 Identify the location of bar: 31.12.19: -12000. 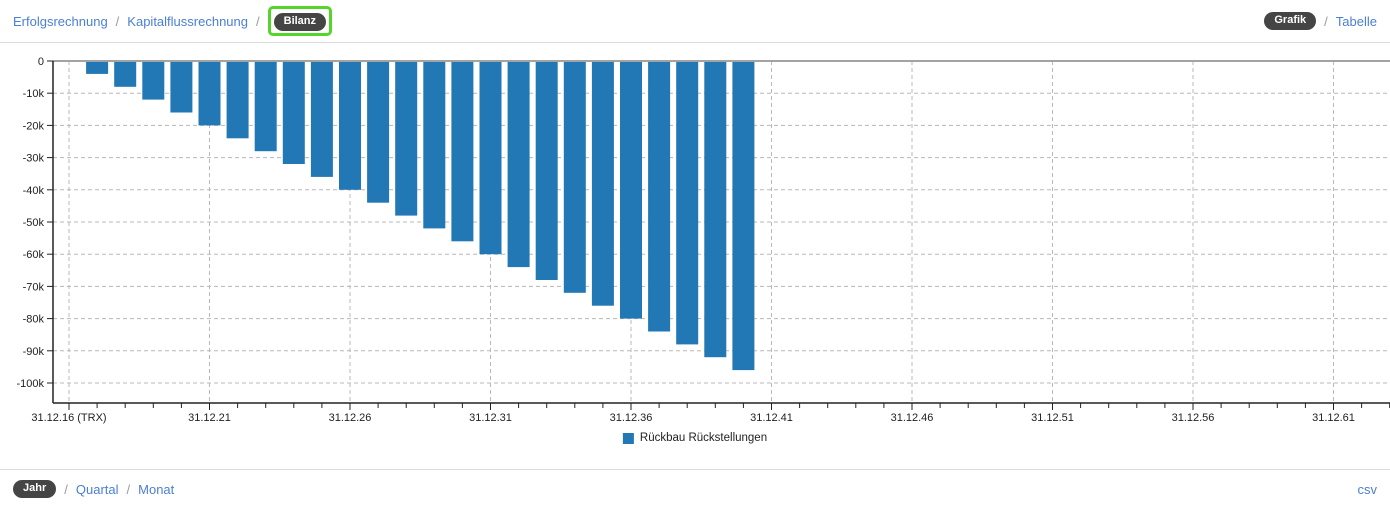
(153, 80).